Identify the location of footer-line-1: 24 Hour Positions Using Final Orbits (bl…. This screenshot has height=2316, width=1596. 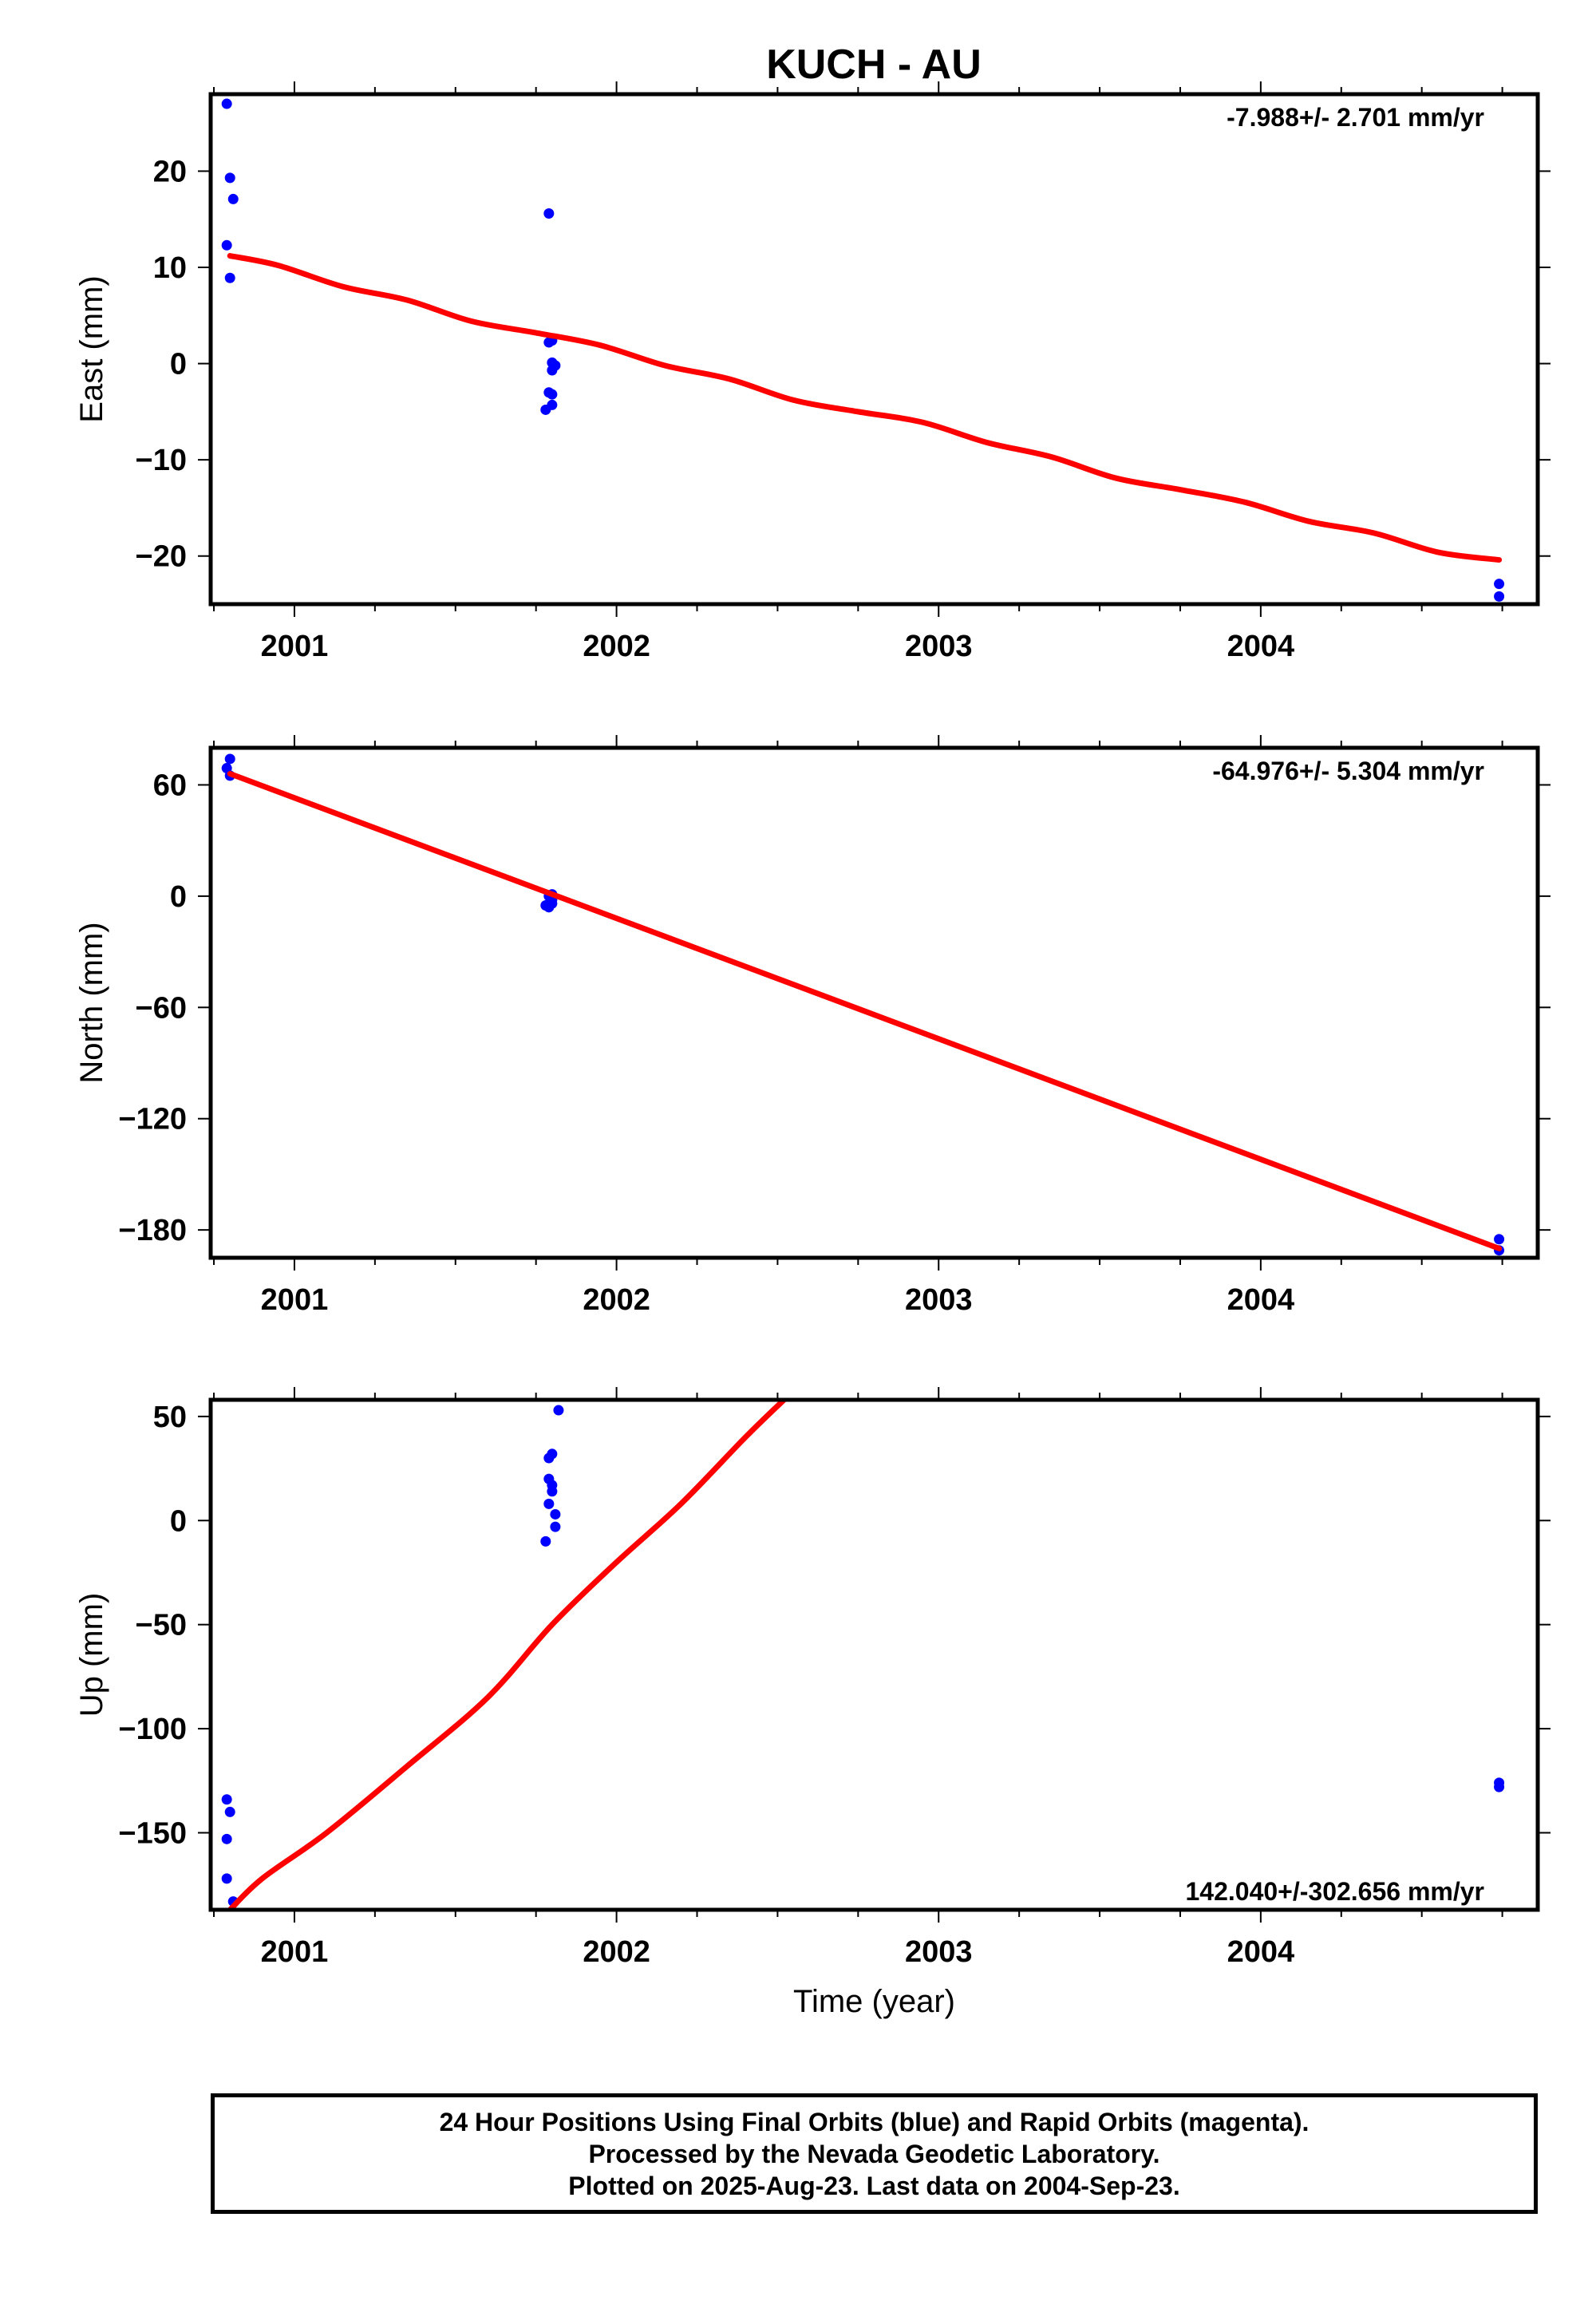
(874, 2121).